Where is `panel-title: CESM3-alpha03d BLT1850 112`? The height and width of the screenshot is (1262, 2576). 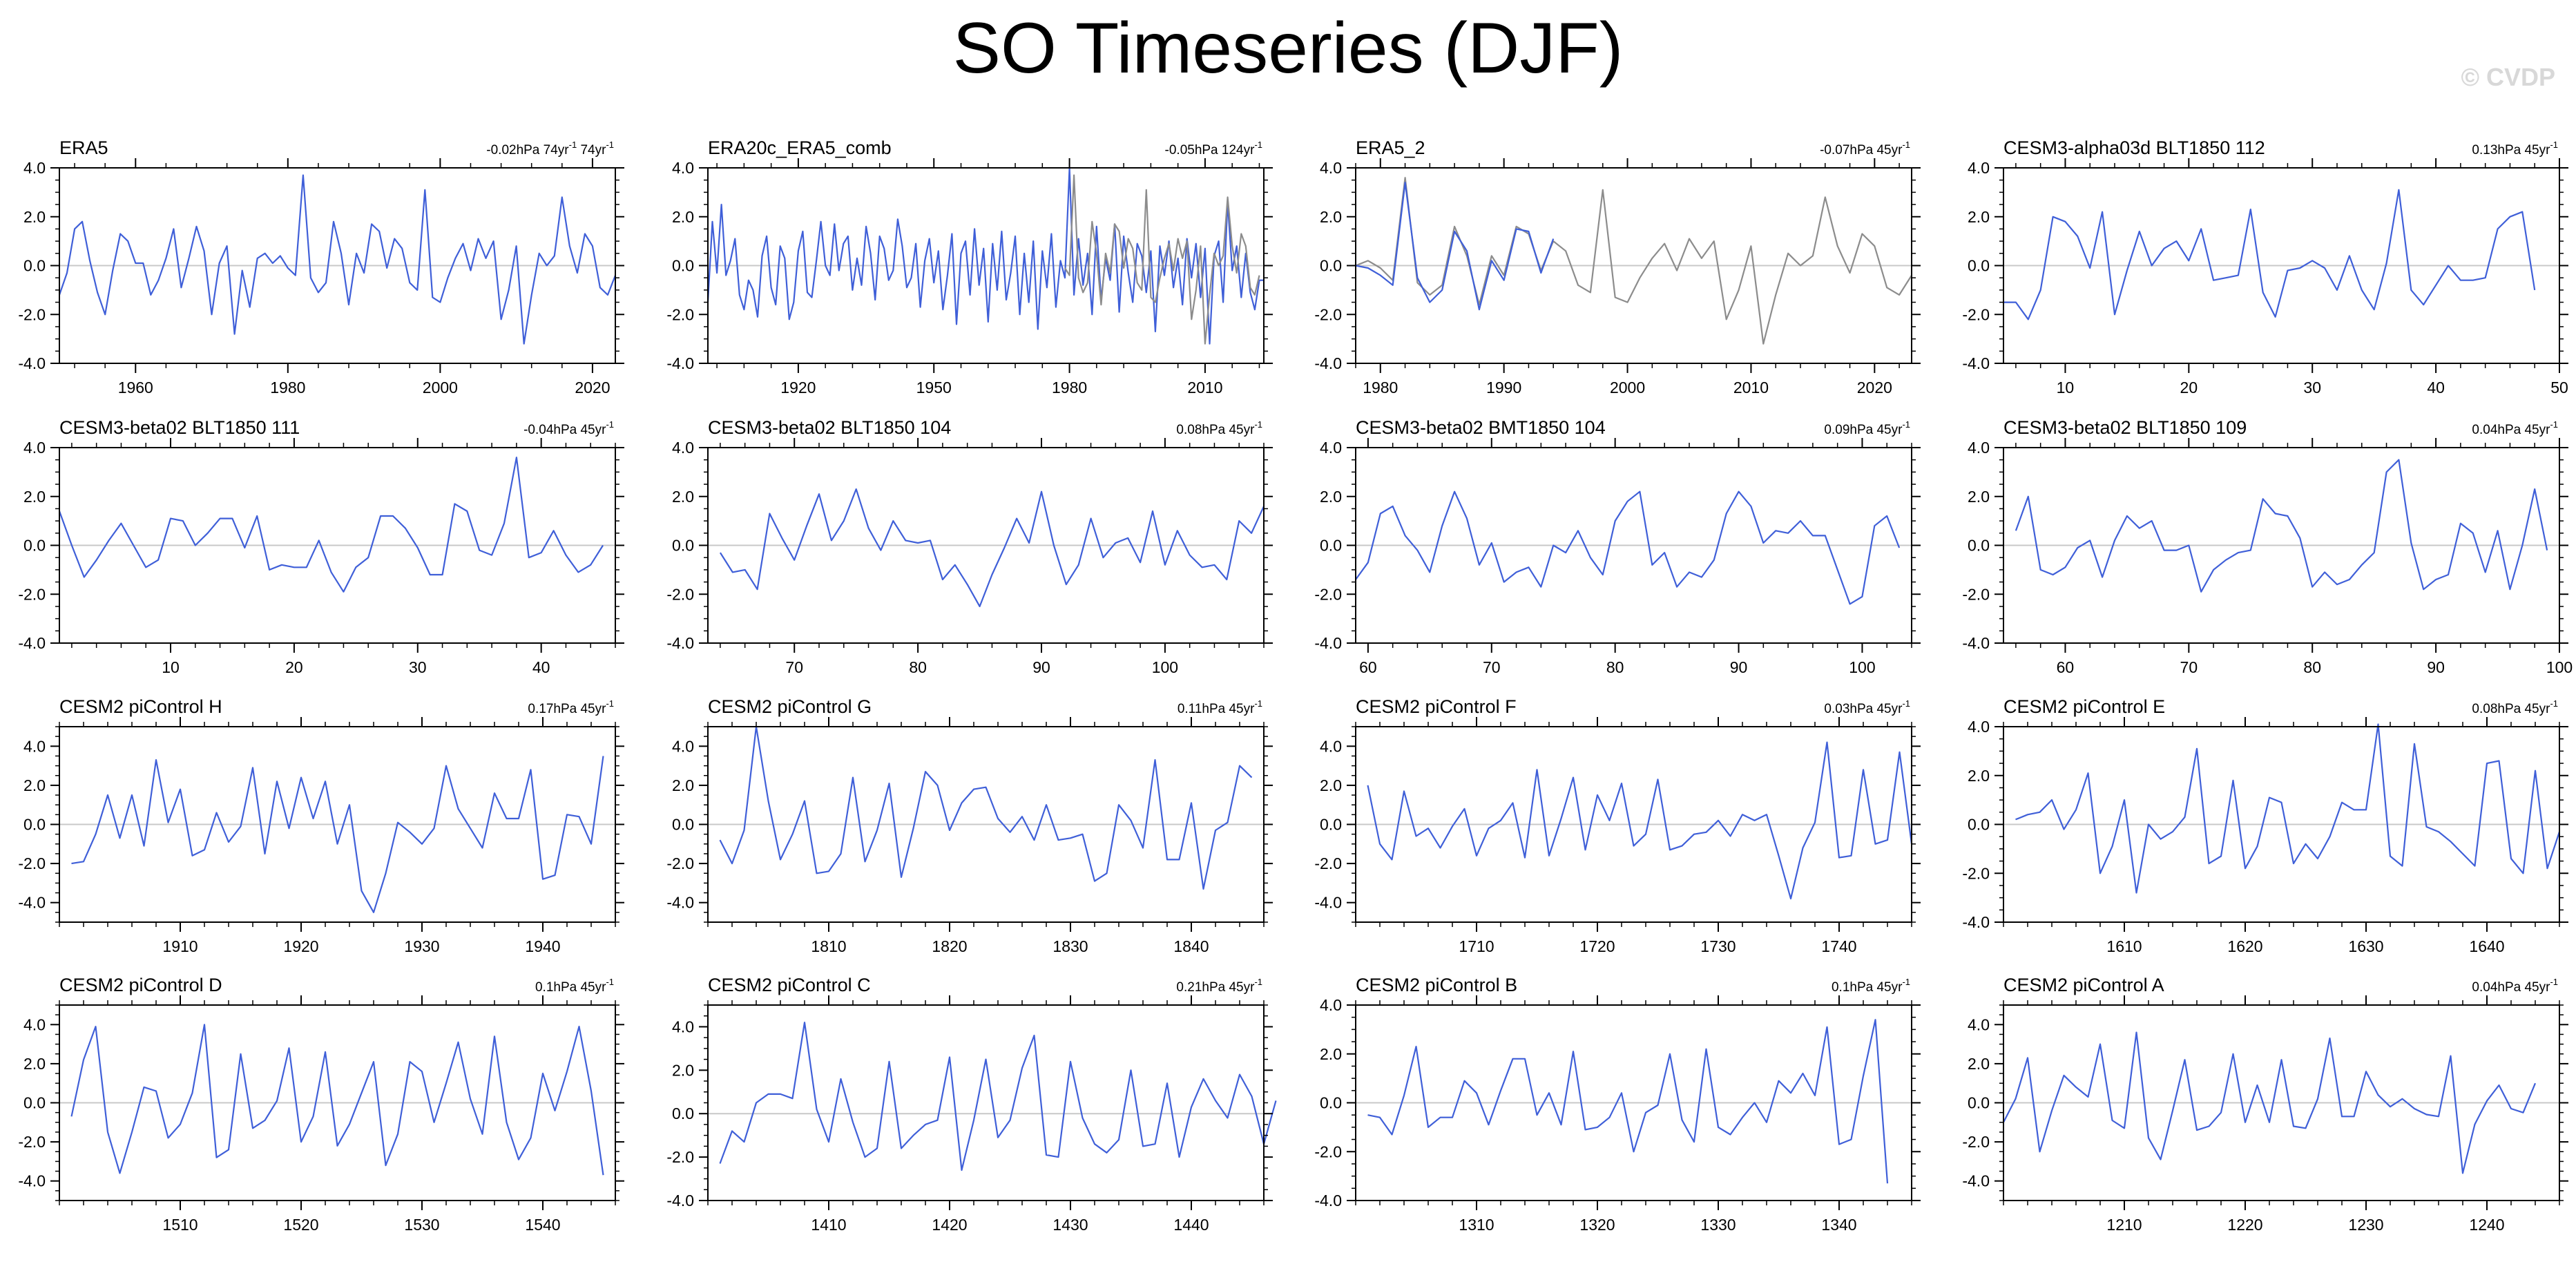 panel-title: CESM3-alpha03d BLT1850 112 is located at coordinates (2134, 147).